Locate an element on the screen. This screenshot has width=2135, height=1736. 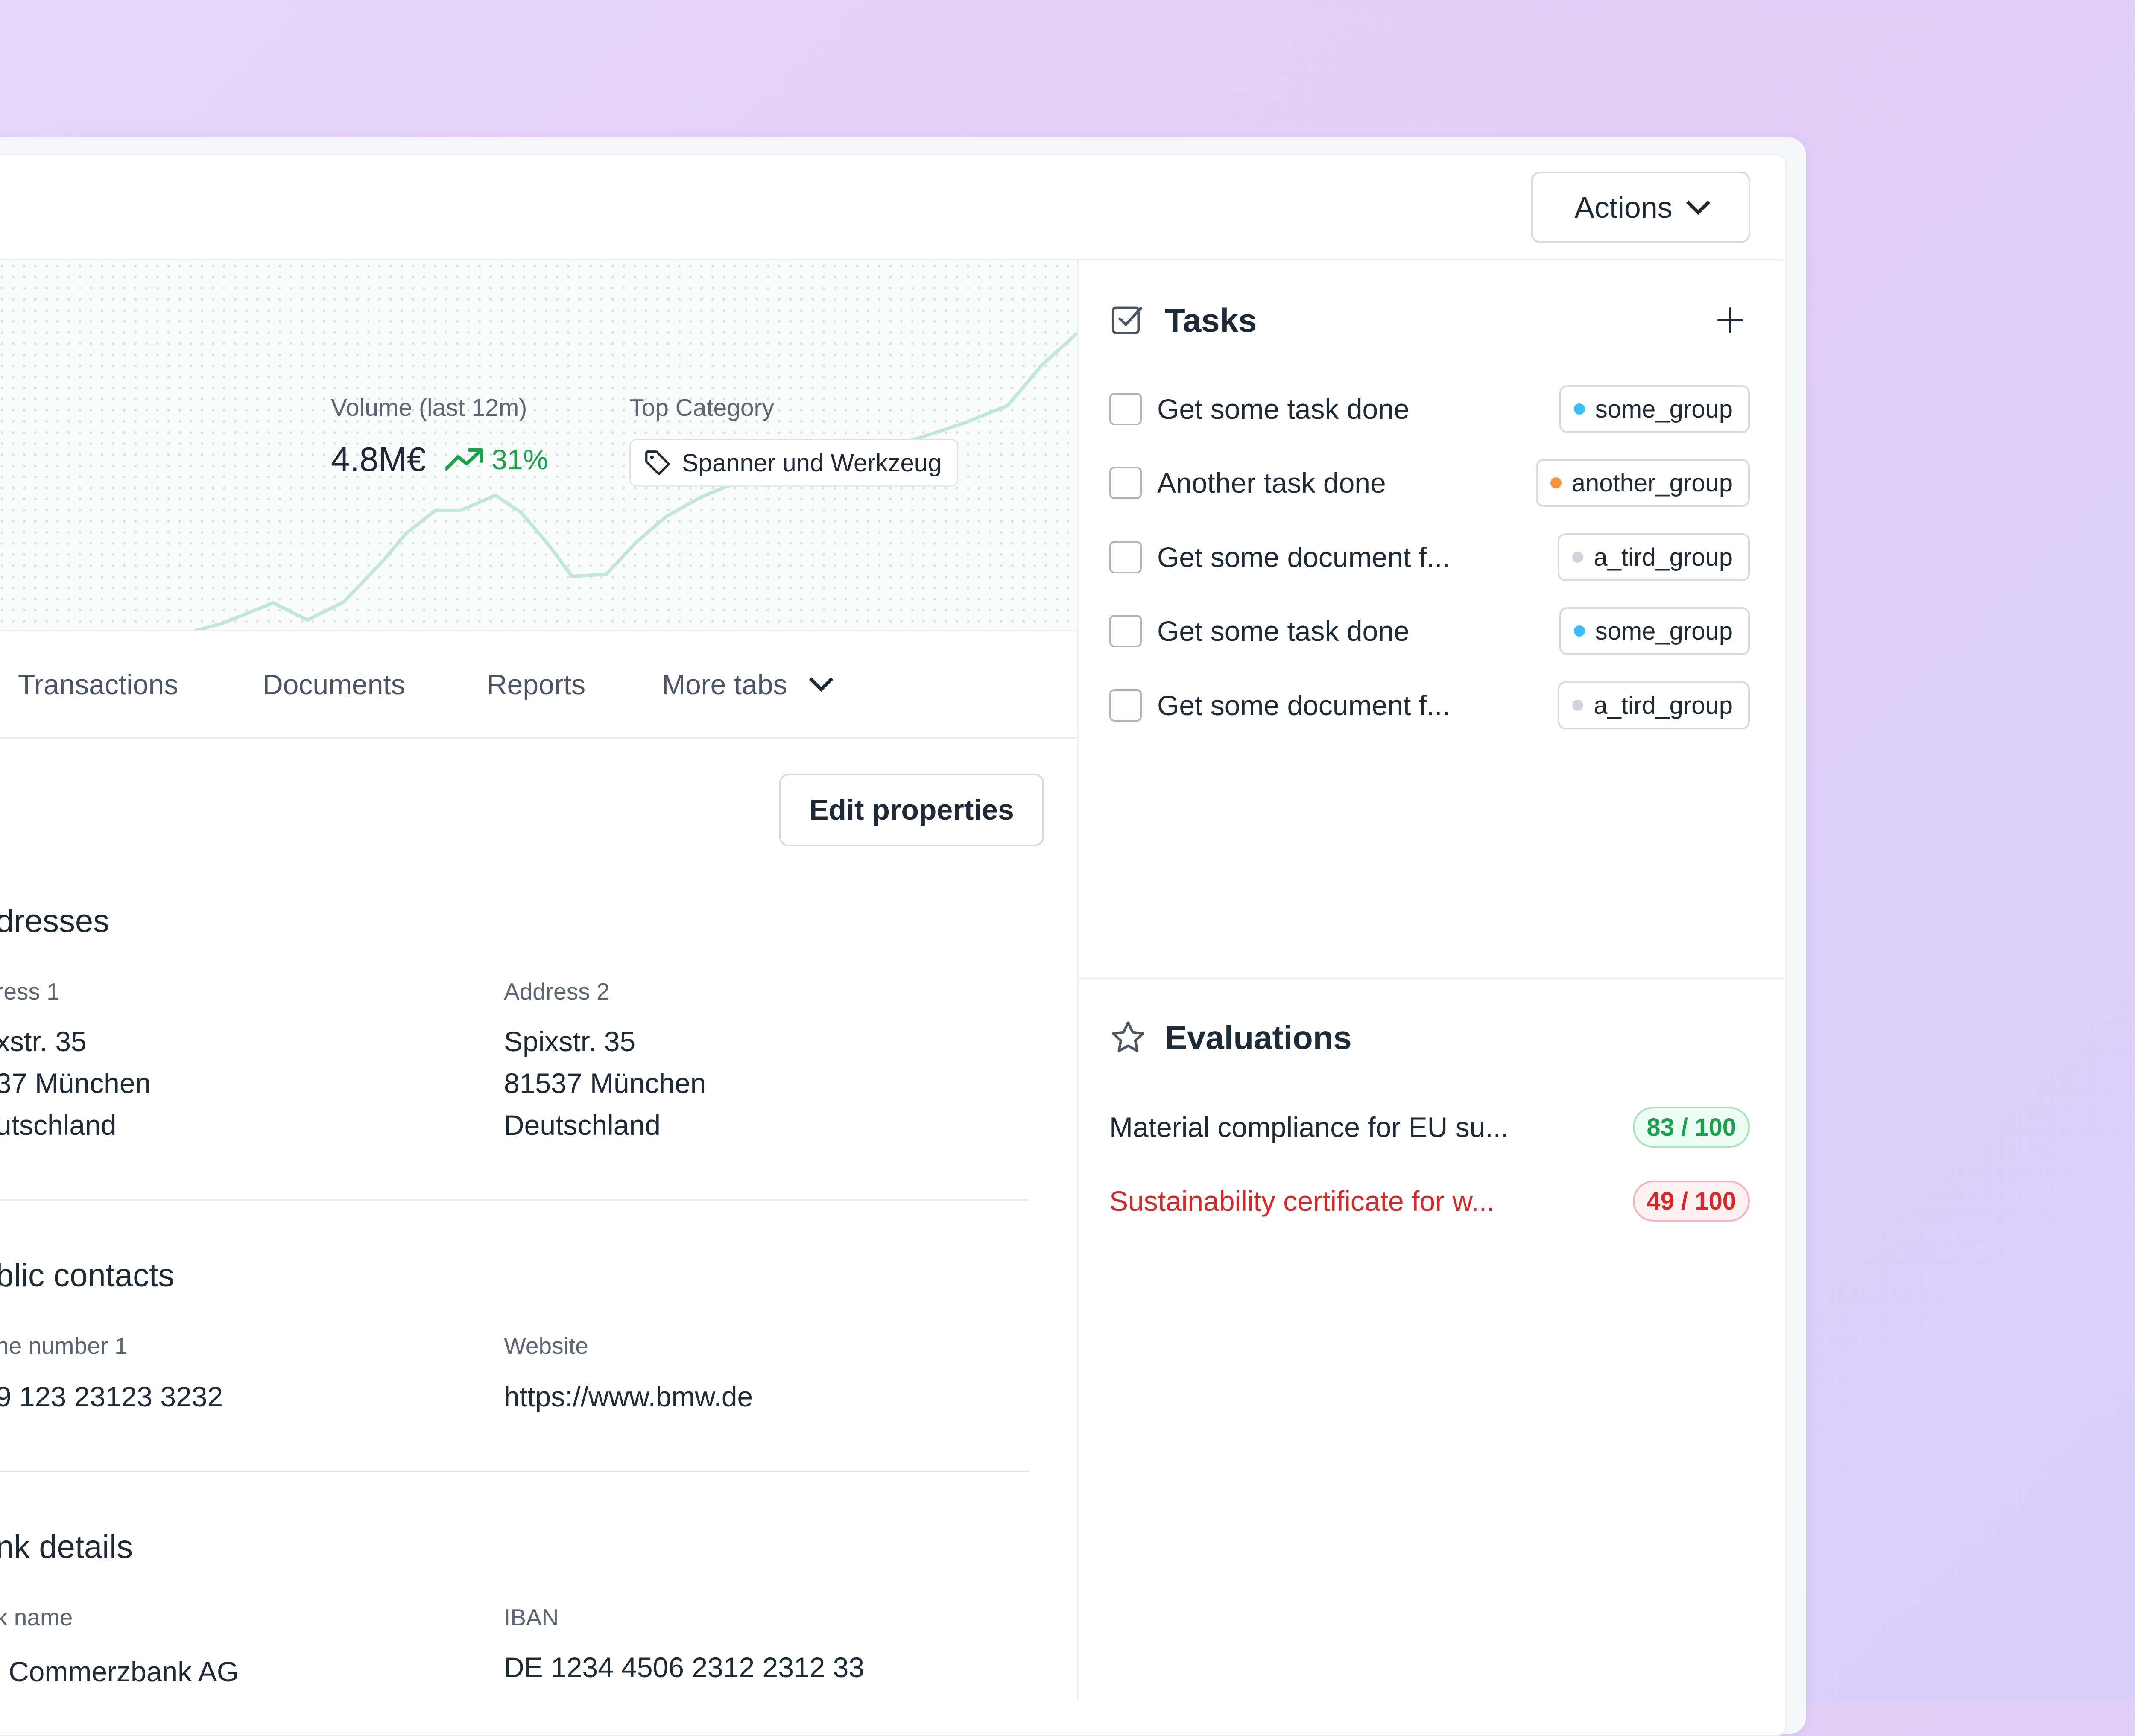
evaluation-score-badge: 49 / 100 is located at coordinates (1691, 1201).